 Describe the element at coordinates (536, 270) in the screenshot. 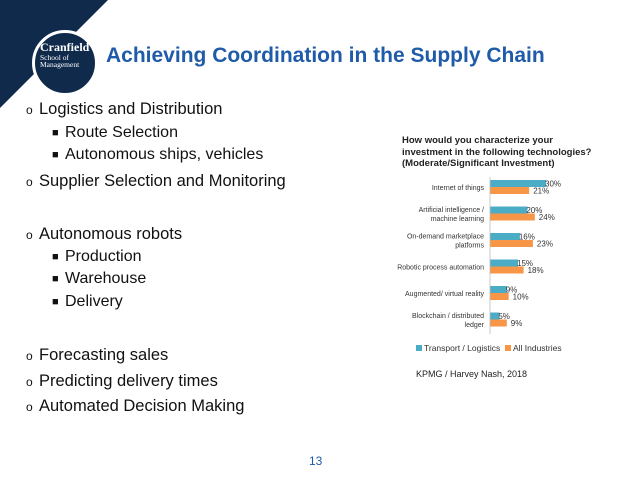

I see `data-label: 18%` at that location.